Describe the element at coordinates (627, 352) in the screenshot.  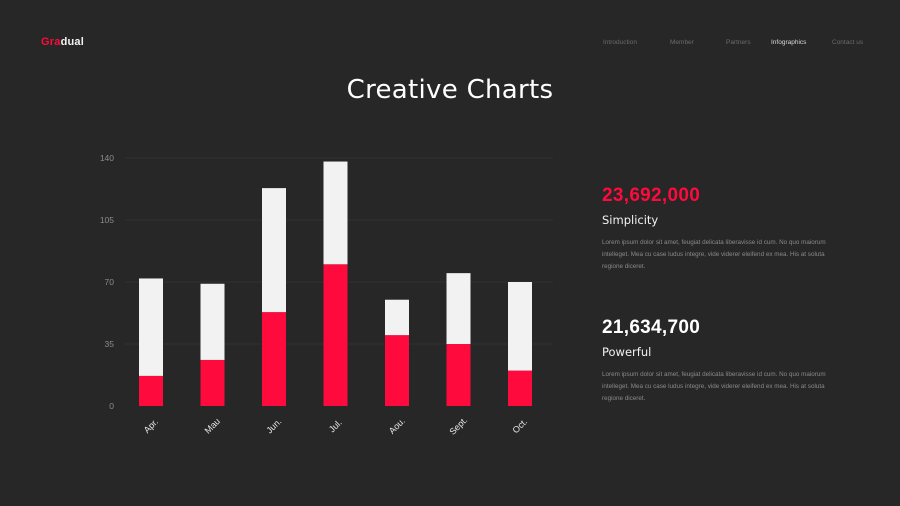
I see `stat-label: Powerful` at that location.